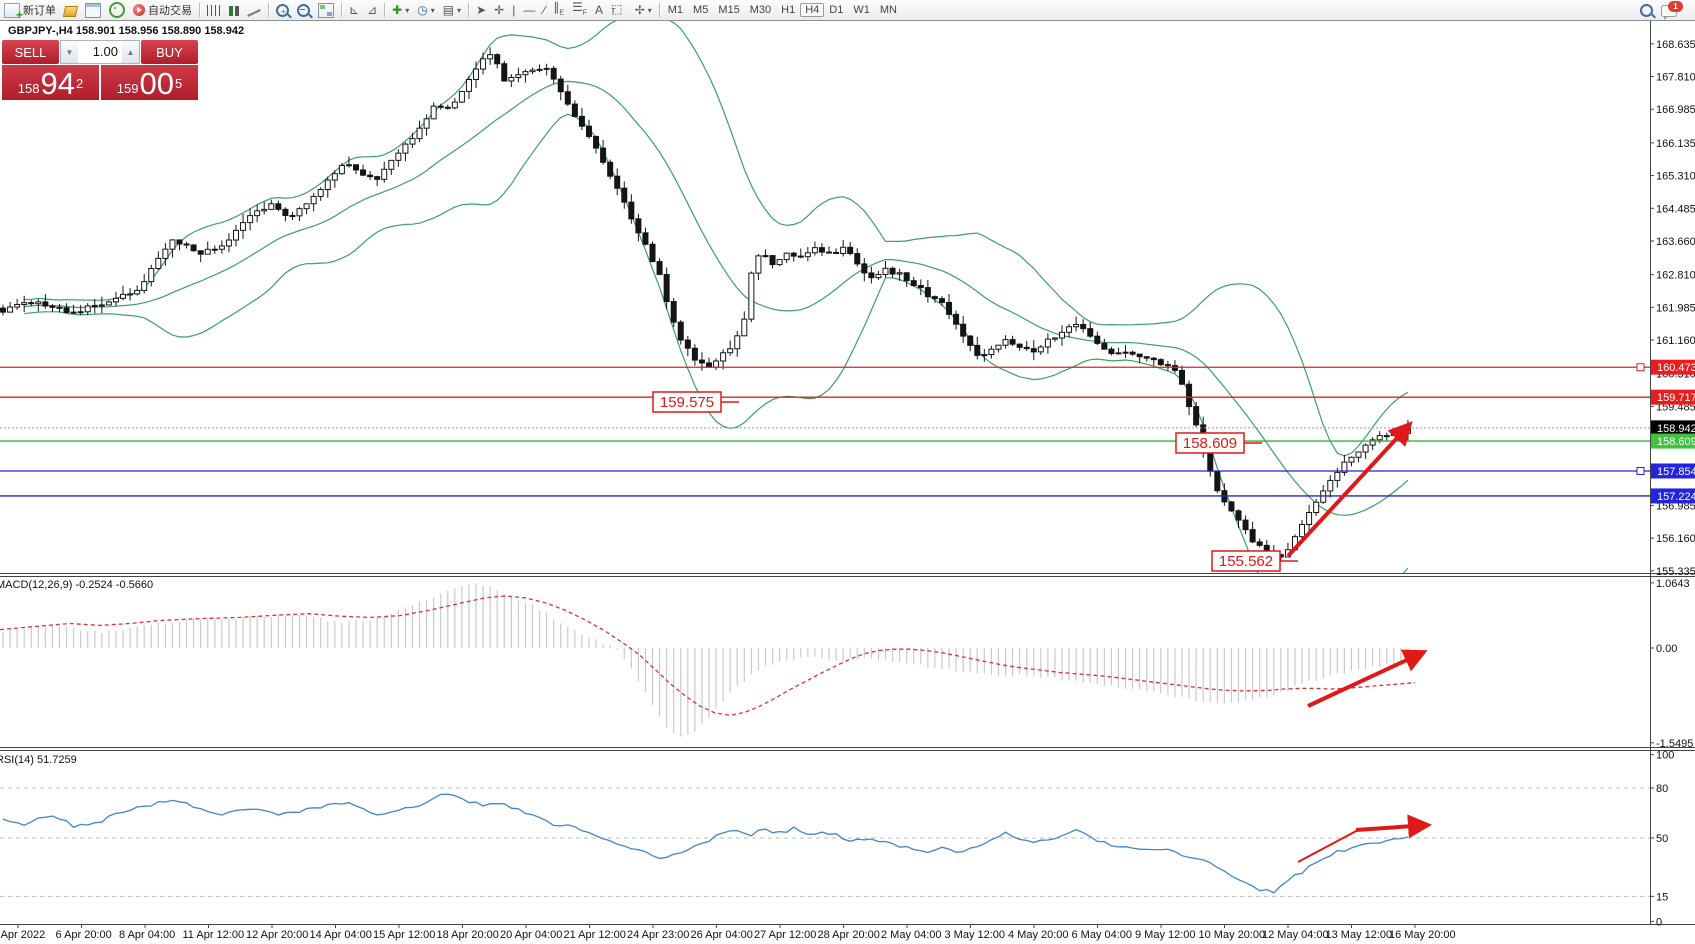 Image resolution: width=1695 pixels, height=944 pixels. I want to click on text-icon: A, so click(599, 9).